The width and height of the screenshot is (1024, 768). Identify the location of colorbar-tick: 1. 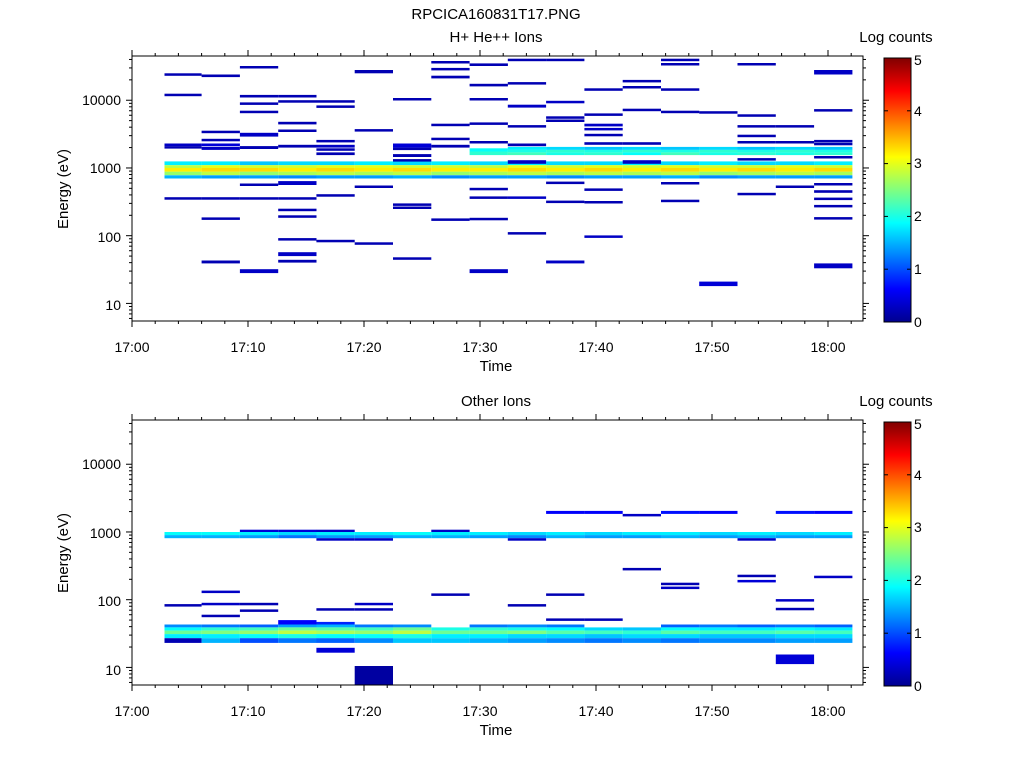
(918, 269).